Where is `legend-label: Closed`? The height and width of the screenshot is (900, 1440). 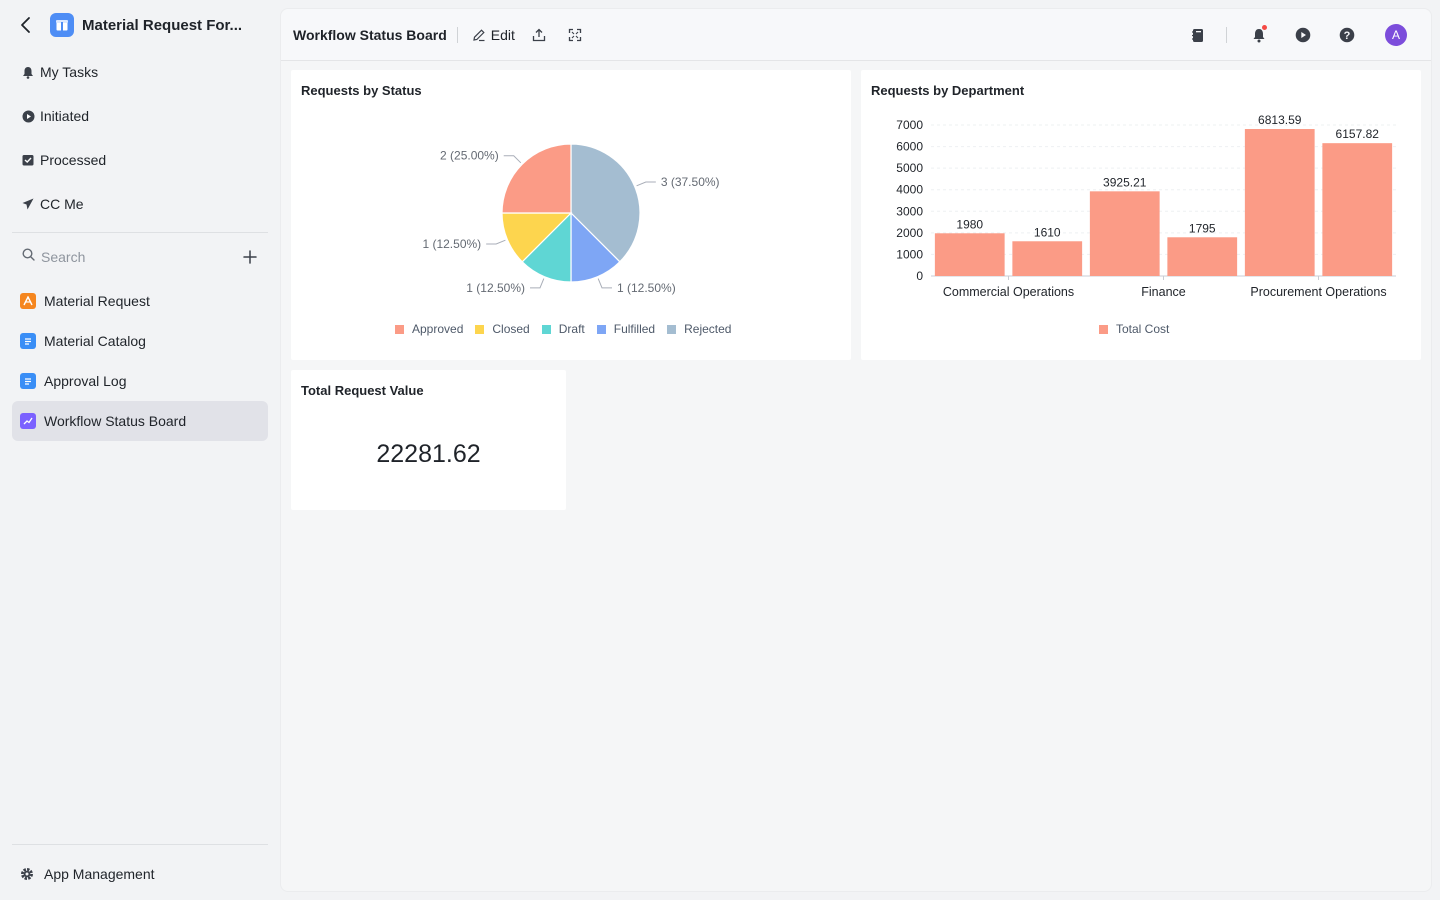 legend-label: Closed is located at coordinates (511, 329).